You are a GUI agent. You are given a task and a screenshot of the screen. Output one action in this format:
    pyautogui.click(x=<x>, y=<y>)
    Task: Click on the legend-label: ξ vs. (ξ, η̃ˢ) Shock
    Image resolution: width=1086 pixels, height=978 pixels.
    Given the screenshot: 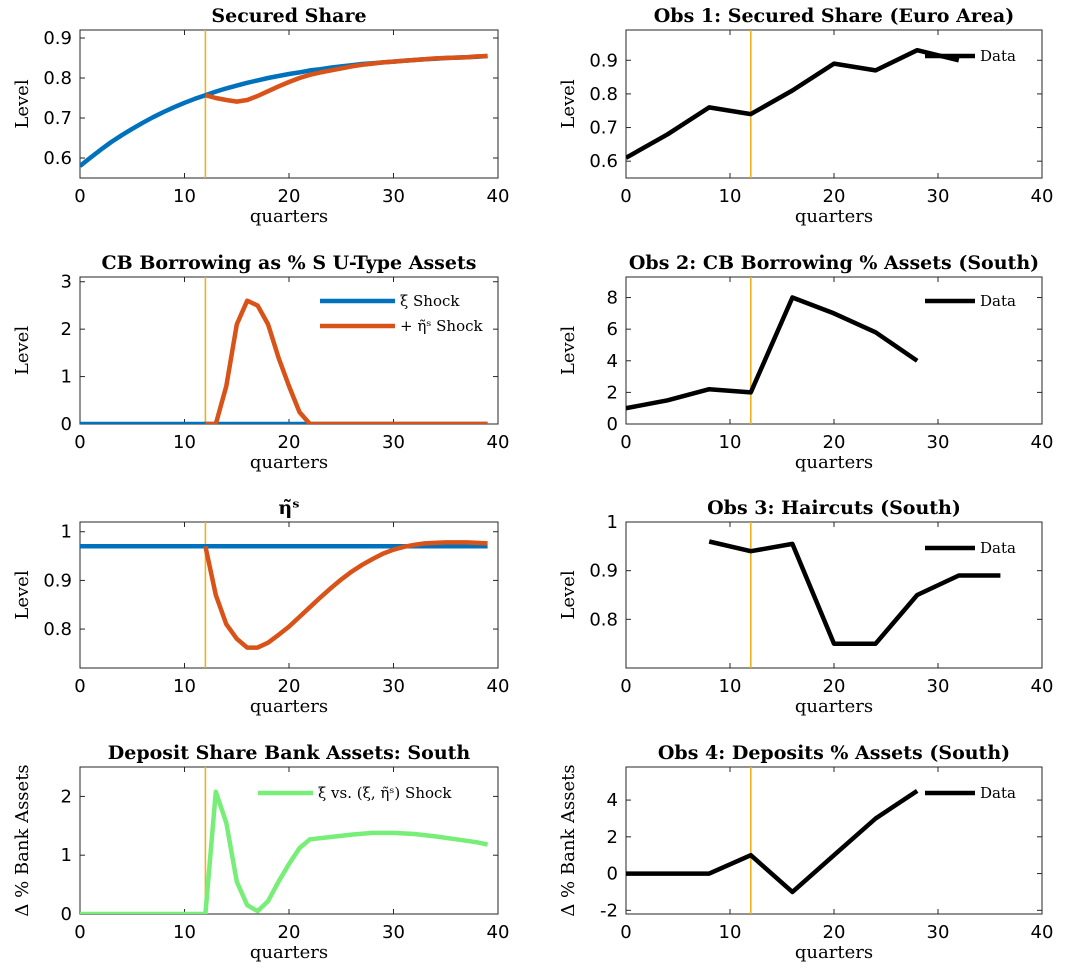 What is the action you would take?
    pyautogui.click(x=385, y=793)
    